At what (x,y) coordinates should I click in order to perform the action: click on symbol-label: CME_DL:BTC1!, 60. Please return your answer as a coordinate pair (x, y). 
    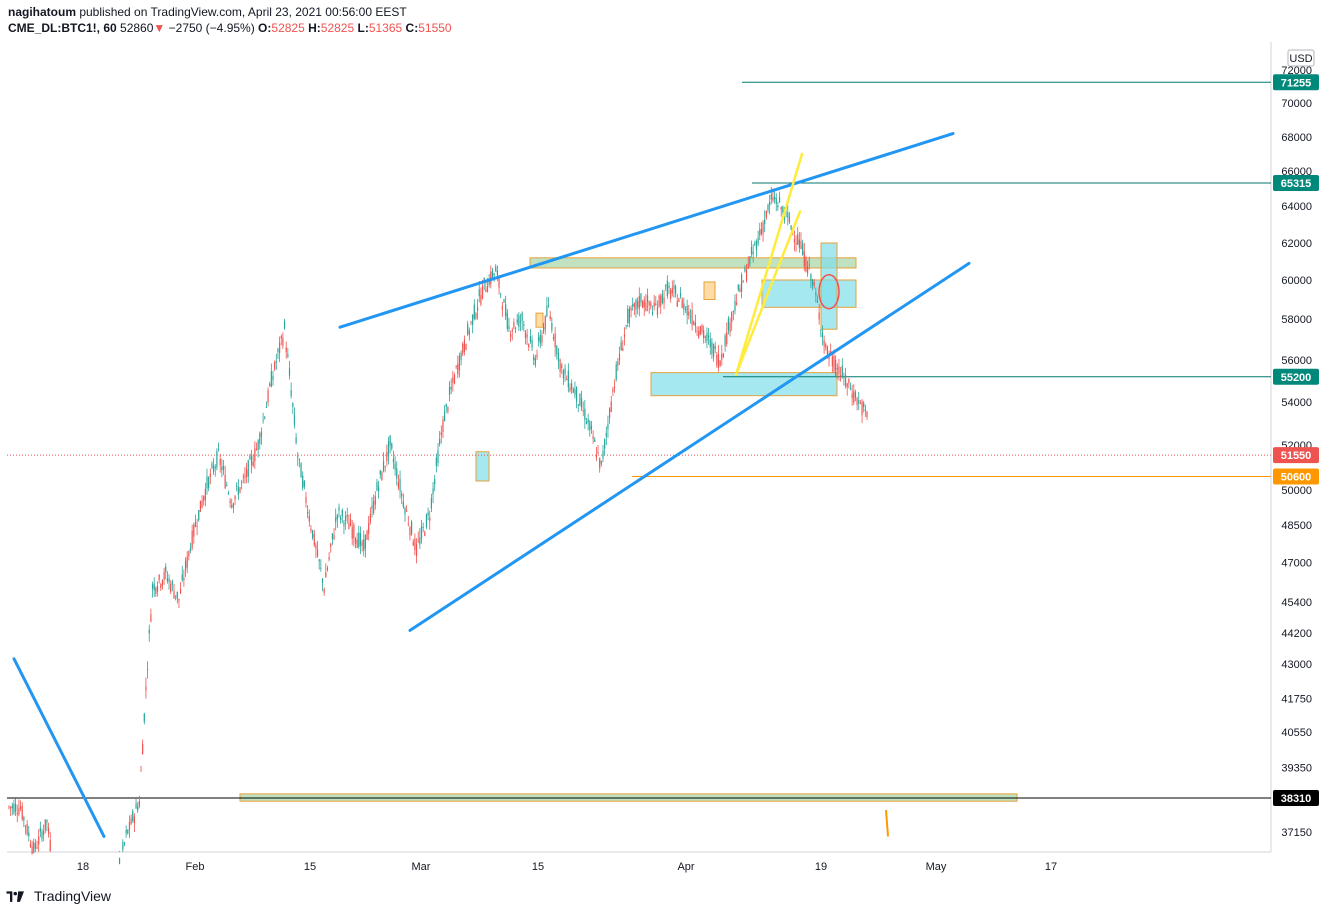
    Looking at the image, I should click on (62, 28).